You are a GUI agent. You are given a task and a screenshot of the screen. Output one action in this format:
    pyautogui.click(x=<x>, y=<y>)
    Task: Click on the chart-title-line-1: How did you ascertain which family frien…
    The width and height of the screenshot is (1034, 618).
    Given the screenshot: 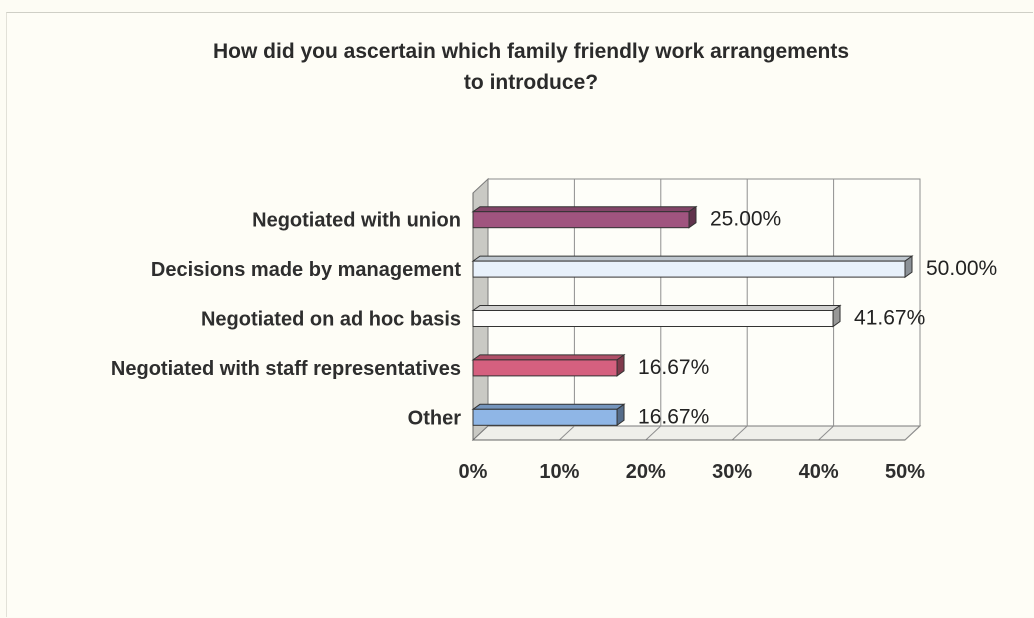 What is the action you would take?
    pyautogui.click(x=531, y=51)
    